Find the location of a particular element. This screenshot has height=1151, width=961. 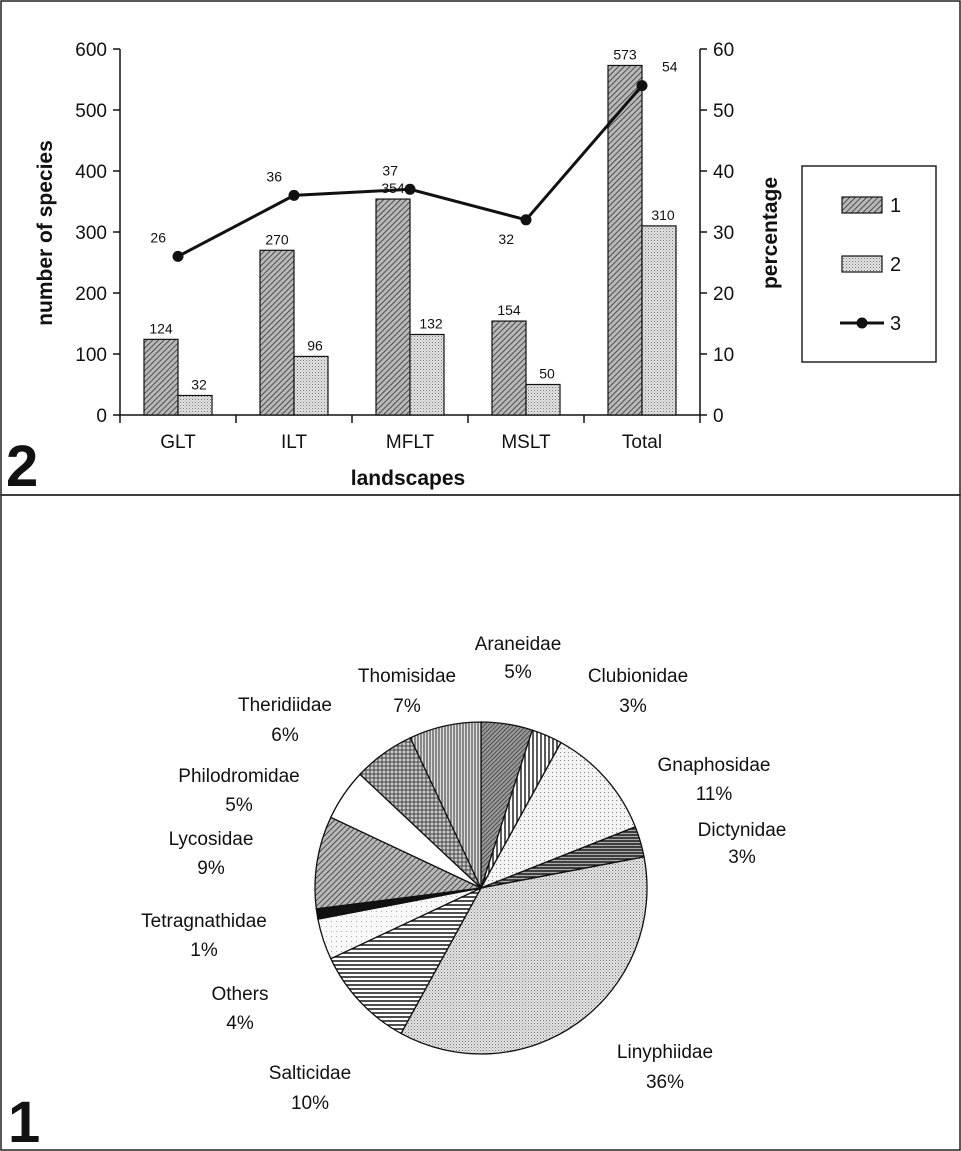

bar-value-label: 132 is located at coordinates (431, 323).